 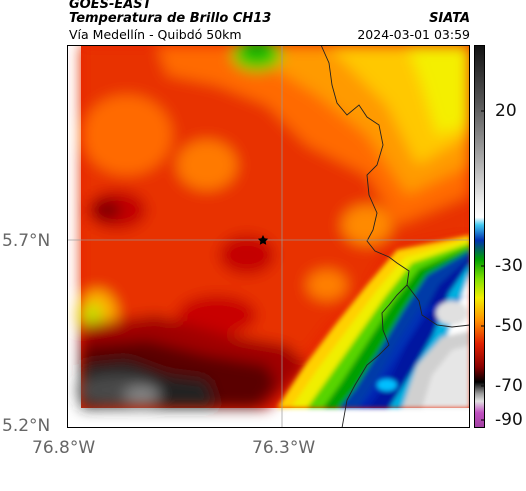 What do you see at coordinates (170, 18) in the screenshot?
I see `title-line2: Temperatura de Brillo CH13` at bounding box center [170, 18].